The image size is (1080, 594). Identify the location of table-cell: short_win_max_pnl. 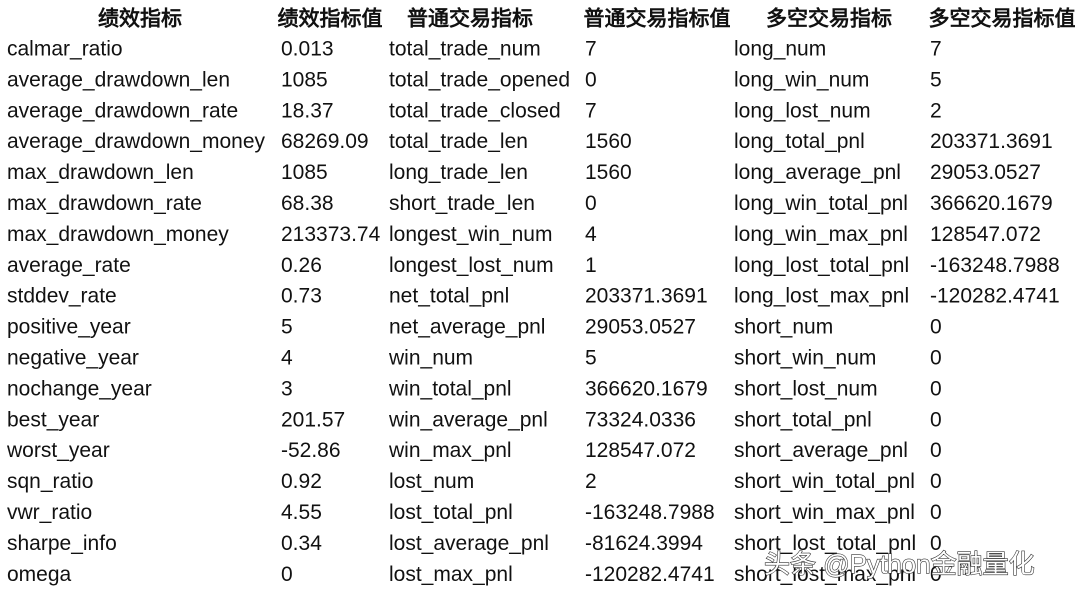
(824, 512).